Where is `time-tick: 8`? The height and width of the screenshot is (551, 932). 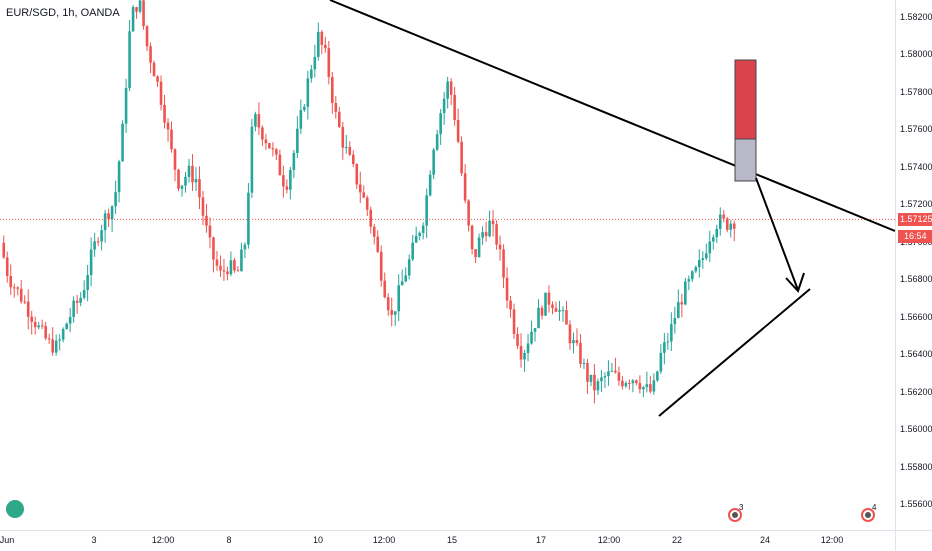 time-tick: 8 is located at coordinates (229, 540).